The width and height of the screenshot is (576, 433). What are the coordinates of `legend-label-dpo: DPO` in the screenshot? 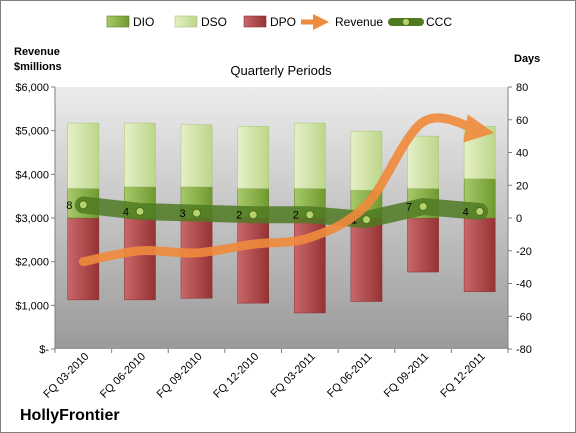 It's located at (283, 22).